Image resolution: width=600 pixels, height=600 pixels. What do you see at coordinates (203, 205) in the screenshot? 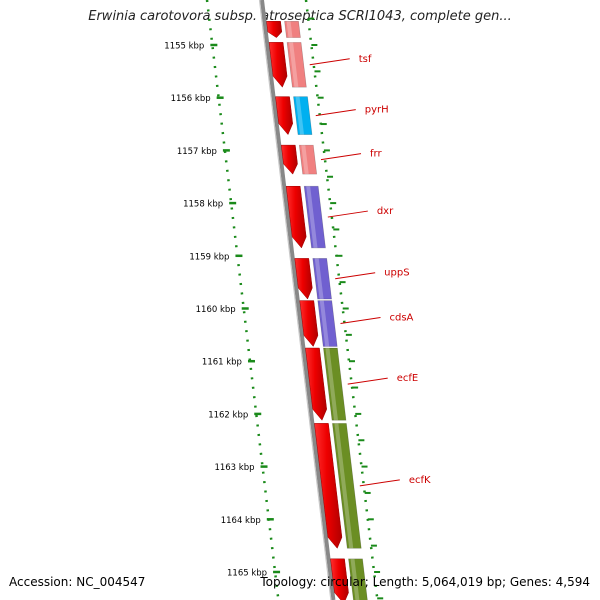
I see `ruler-kbp-label: 1158 kbp` at bounding box center [203, 205].